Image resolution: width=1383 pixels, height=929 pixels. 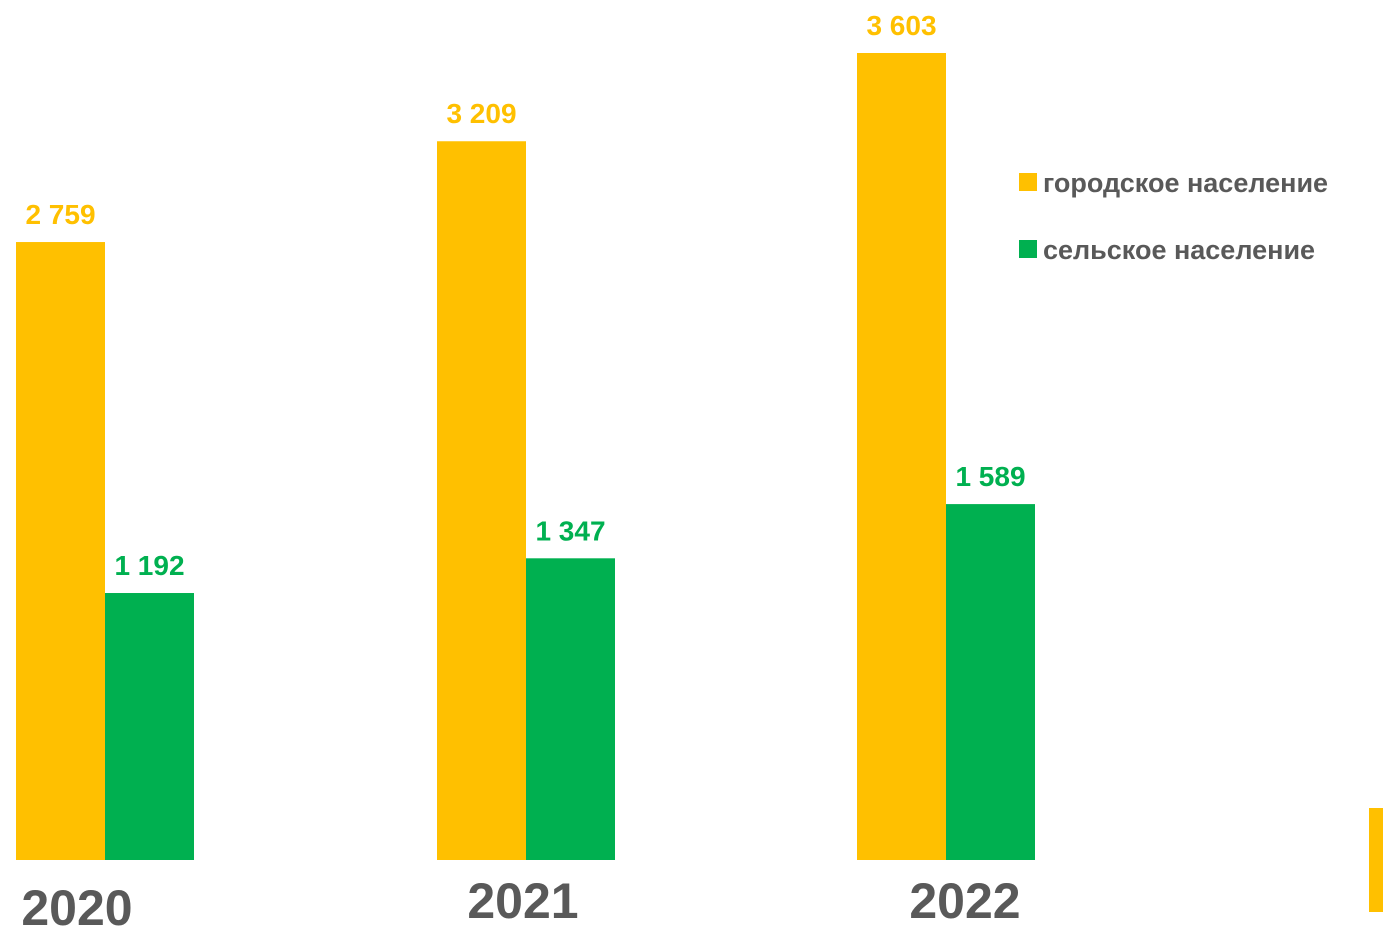 What do you see at coordinates (481, 113) in the screenshot?
I see `value-label-urban-2021: 3 209` at bounding box center [481, 113].